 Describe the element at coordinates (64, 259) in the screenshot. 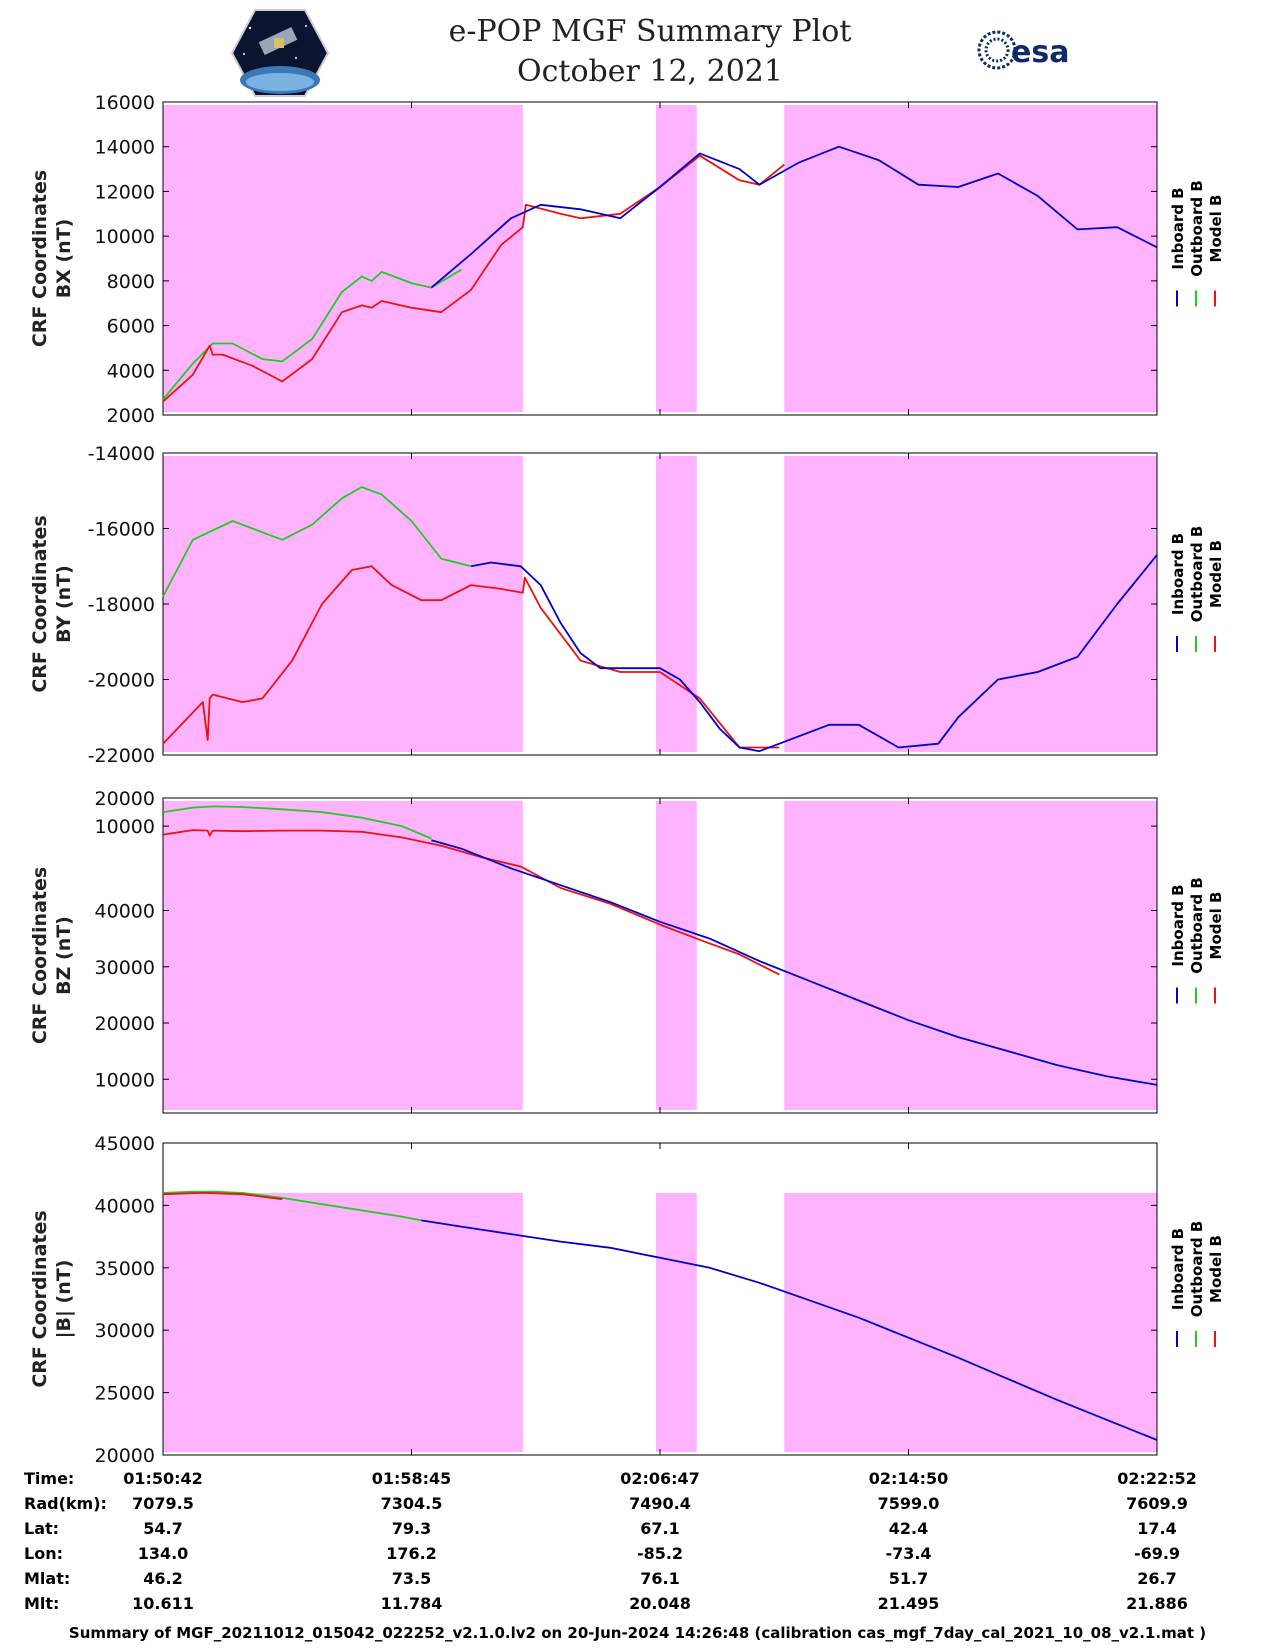

I see `y-axis-label: BX (nT)` at that location.